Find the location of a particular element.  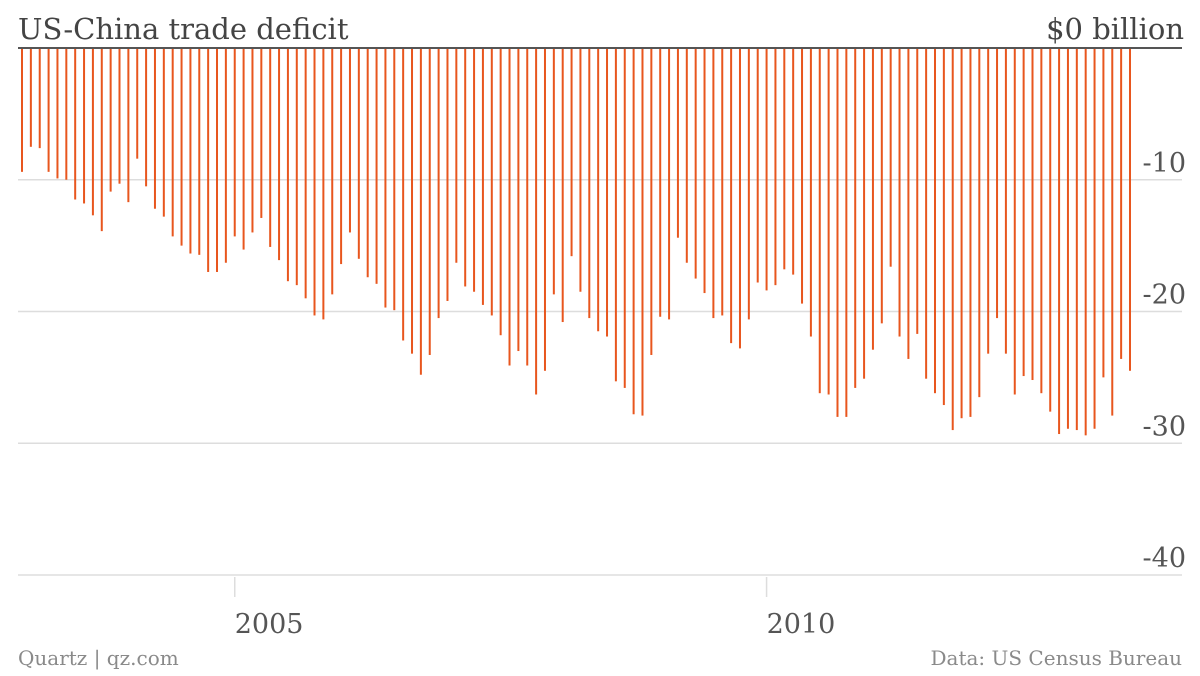

footer-source: Data: US Census Bureau is located at coordinates (1056, 658).